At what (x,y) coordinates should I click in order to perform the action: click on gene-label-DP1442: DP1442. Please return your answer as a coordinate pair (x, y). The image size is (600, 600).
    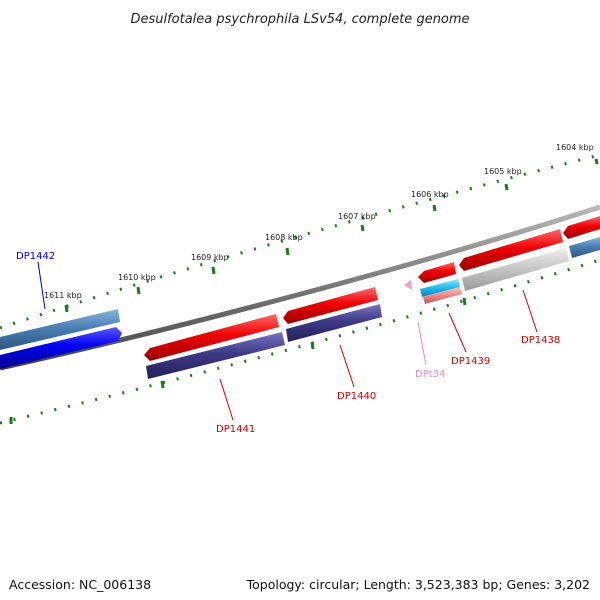
    Looking at the image, I should click on (35, 256).